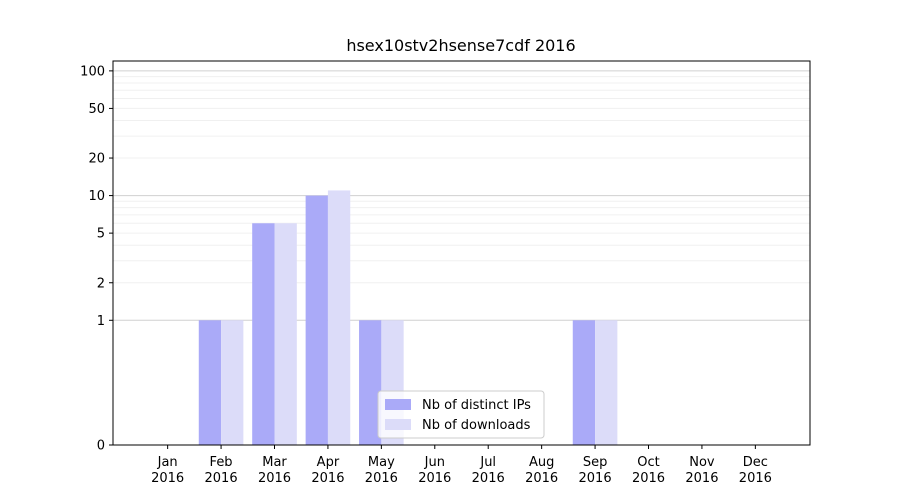  I want to click on y-tick-label: 20, so click(96, 159).